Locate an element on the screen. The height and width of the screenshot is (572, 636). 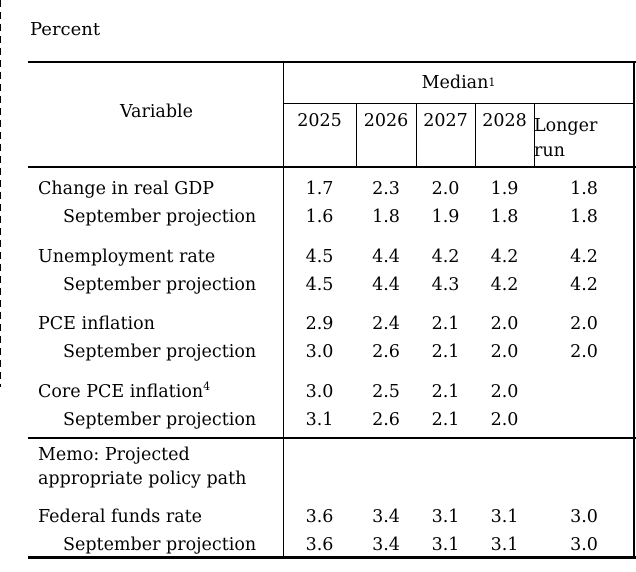
value-2025: 1.6 is located at coordinates (319, 217).